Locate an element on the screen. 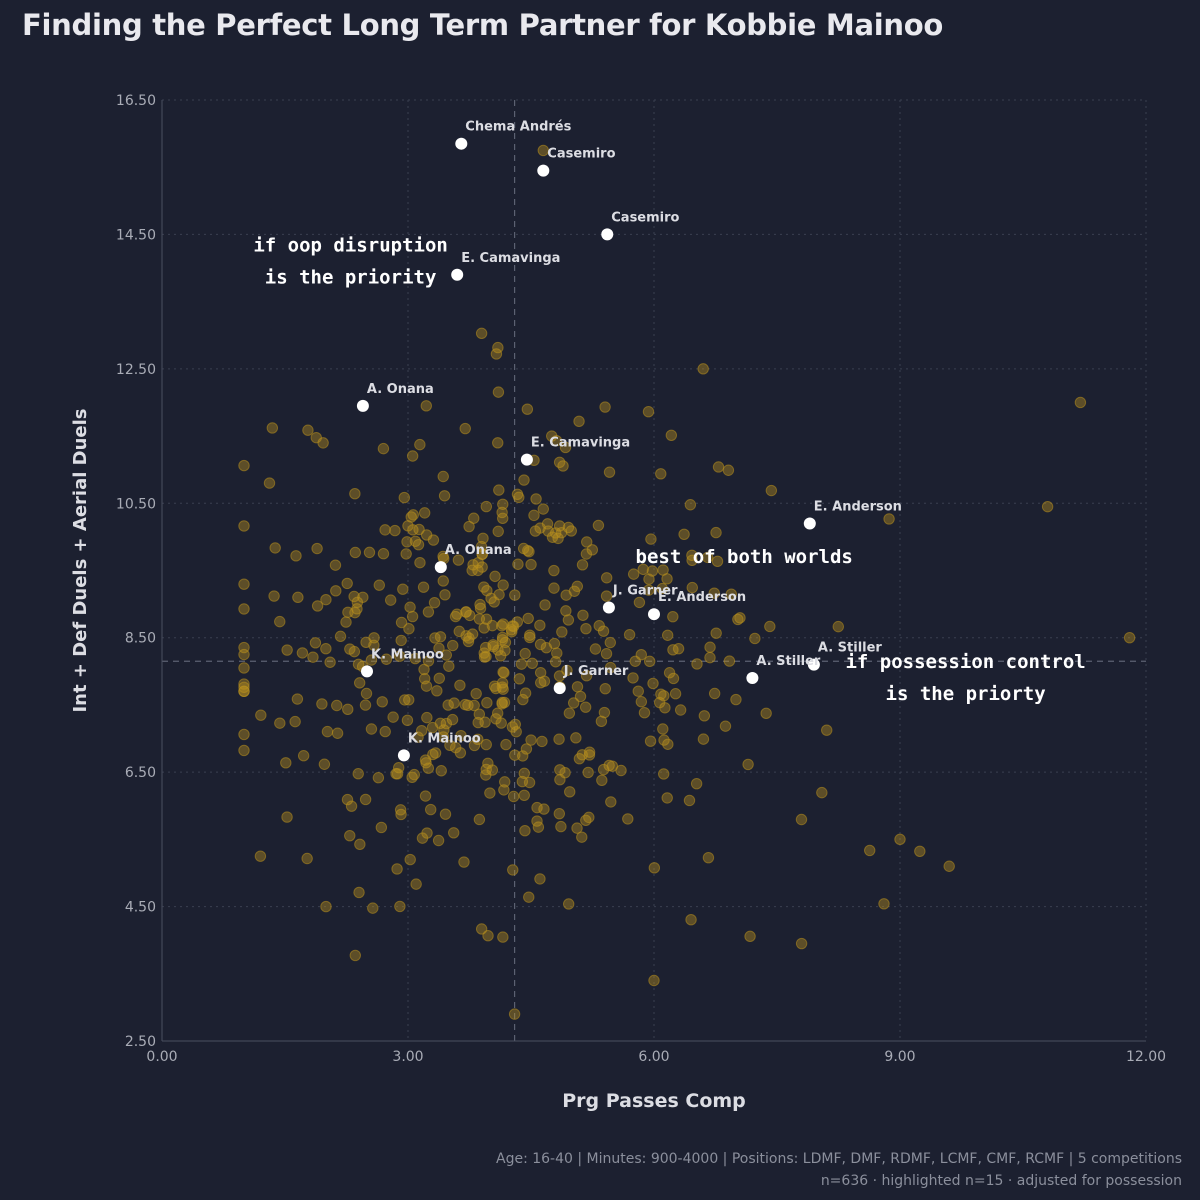  annotation: best of both worlds is located at coordinates (744, 557).